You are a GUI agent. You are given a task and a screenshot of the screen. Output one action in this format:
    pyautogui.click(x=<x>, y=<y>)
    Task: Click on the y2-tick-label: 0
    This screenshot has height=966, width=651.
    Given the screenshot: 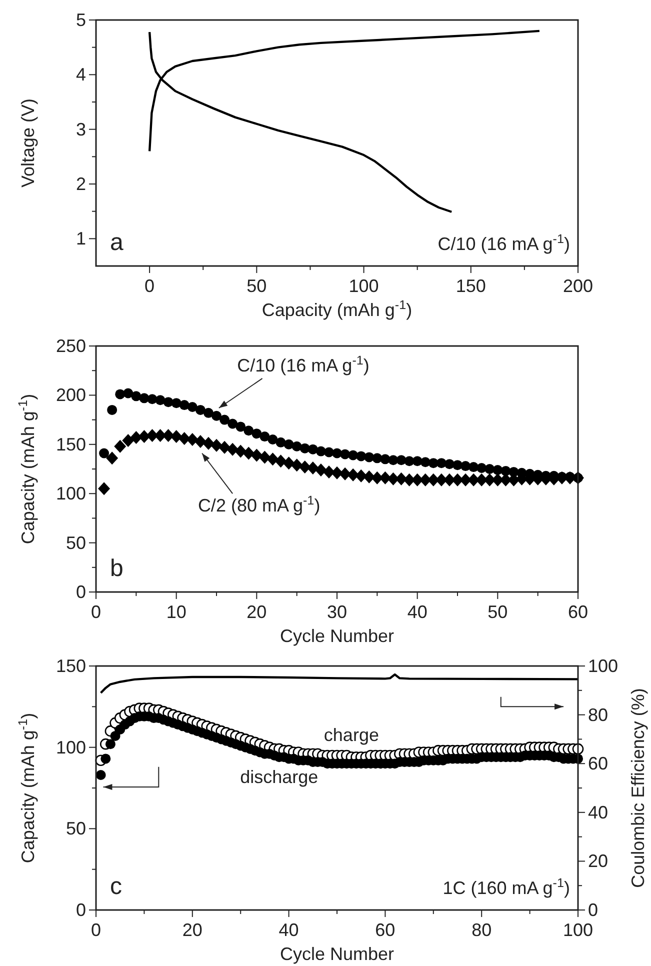 What is the action you would take?
    pyautogui.click(x=593, y=910)
    